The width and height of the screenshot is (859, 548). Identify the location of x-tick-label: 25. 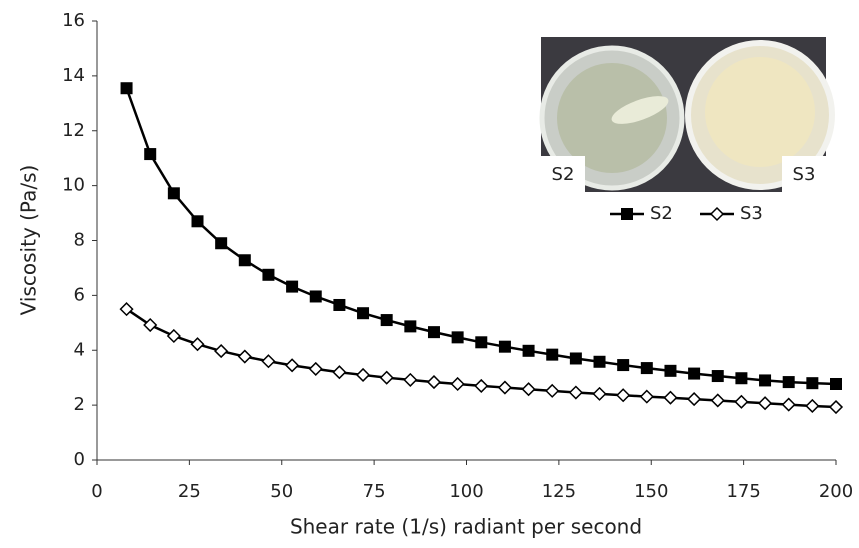
(189, 491).